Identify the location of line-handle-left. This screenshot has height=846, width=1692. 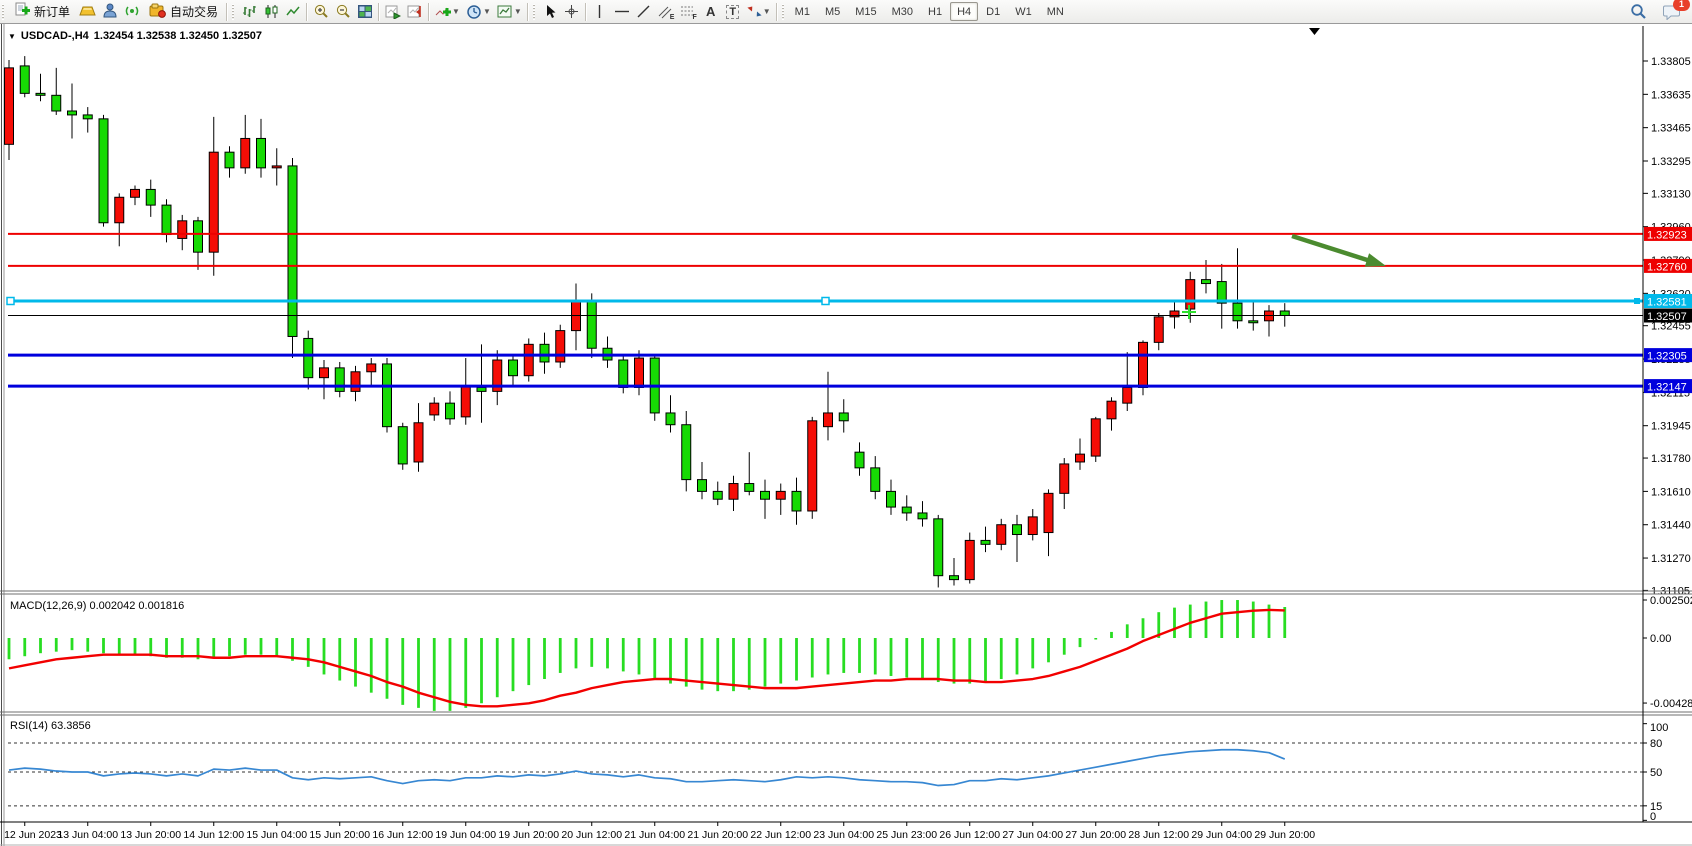
(10, 301).